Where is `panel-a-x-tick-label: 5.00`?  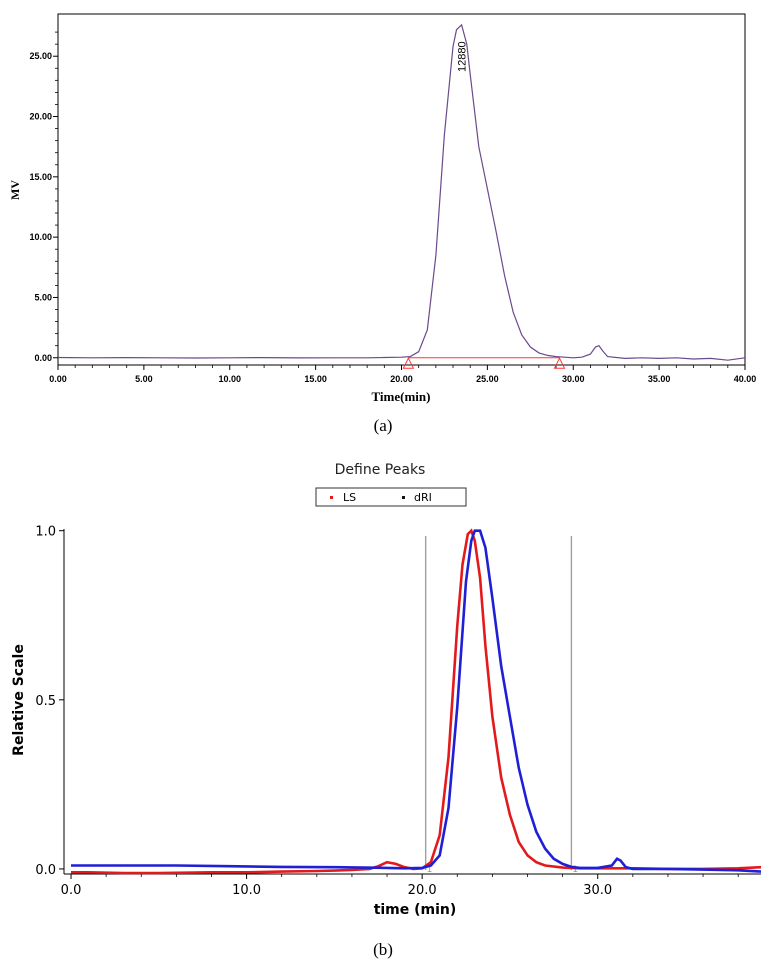
panel-a-x-tick-label: 5.00 is located at coordinates (144, 379).